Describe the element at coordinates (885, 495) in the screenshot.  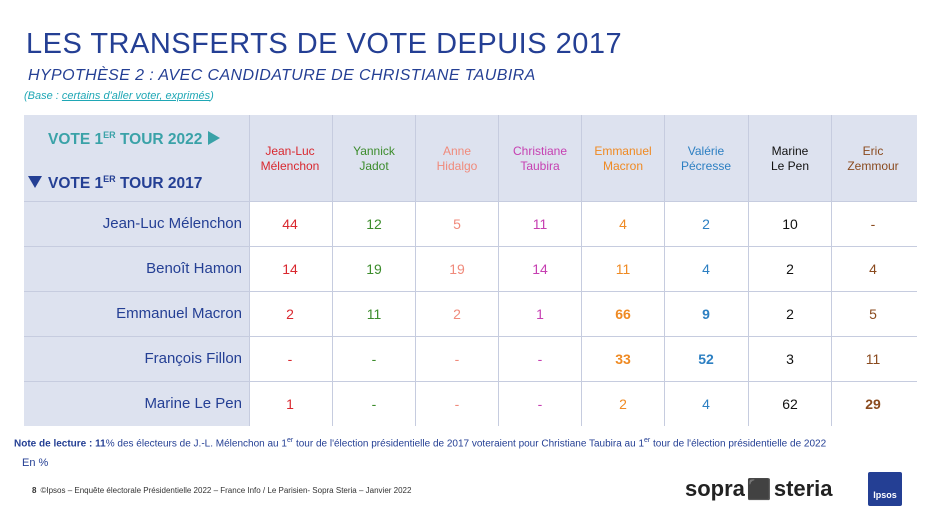
I see `ipsos-text: Ipsos` at that location.